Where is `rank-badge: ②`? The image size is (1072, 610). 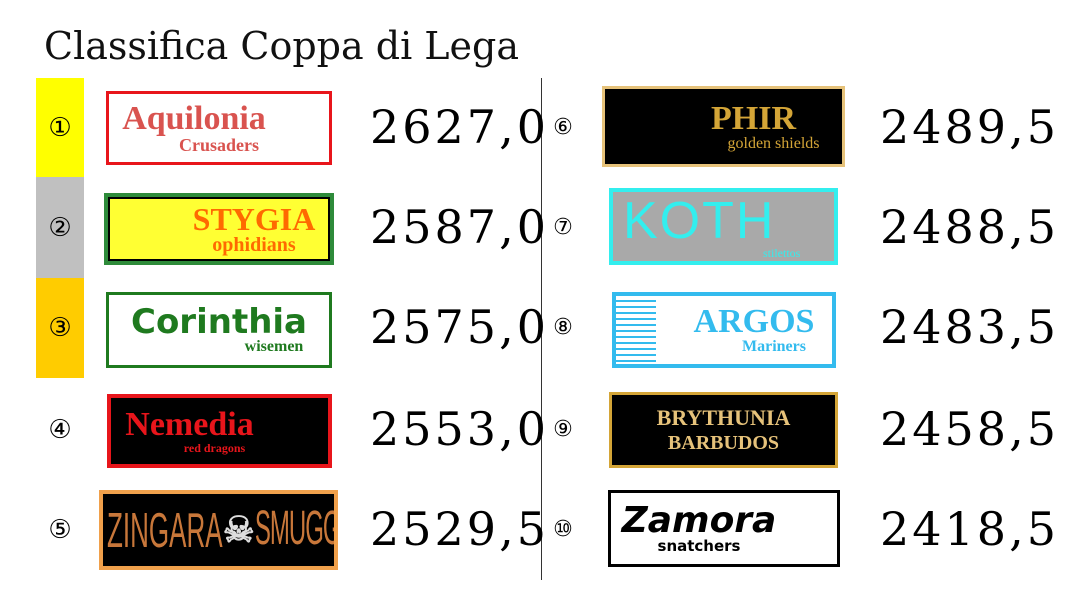 rank-badge: ② is located at coordinates (60, 228).